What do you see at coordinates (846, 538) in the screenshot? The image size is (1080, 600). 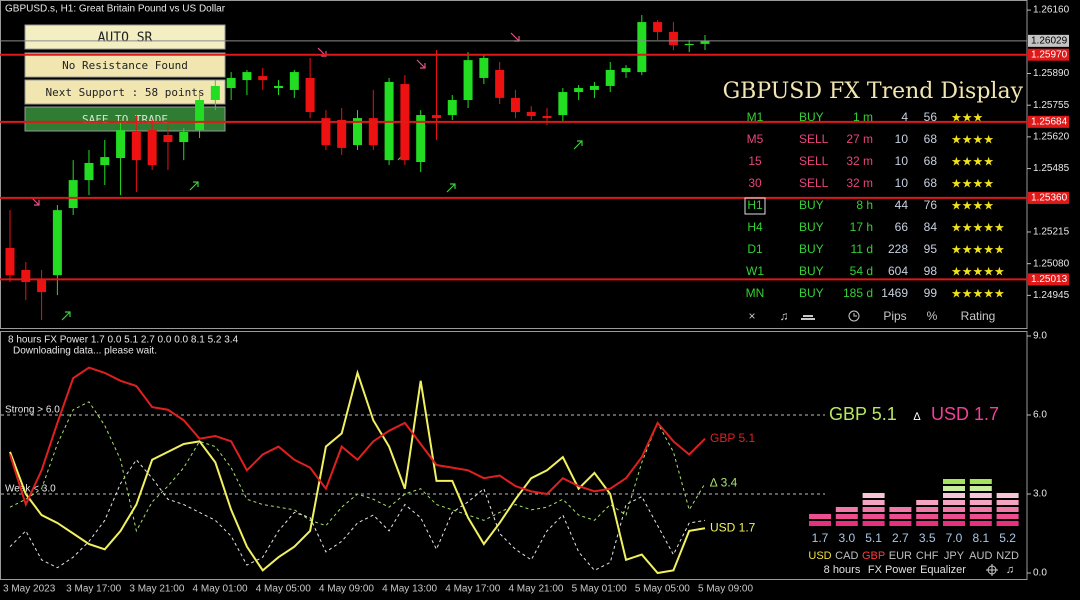 I see `equalizer-value: 3.0` at bounding box center [846, 538].